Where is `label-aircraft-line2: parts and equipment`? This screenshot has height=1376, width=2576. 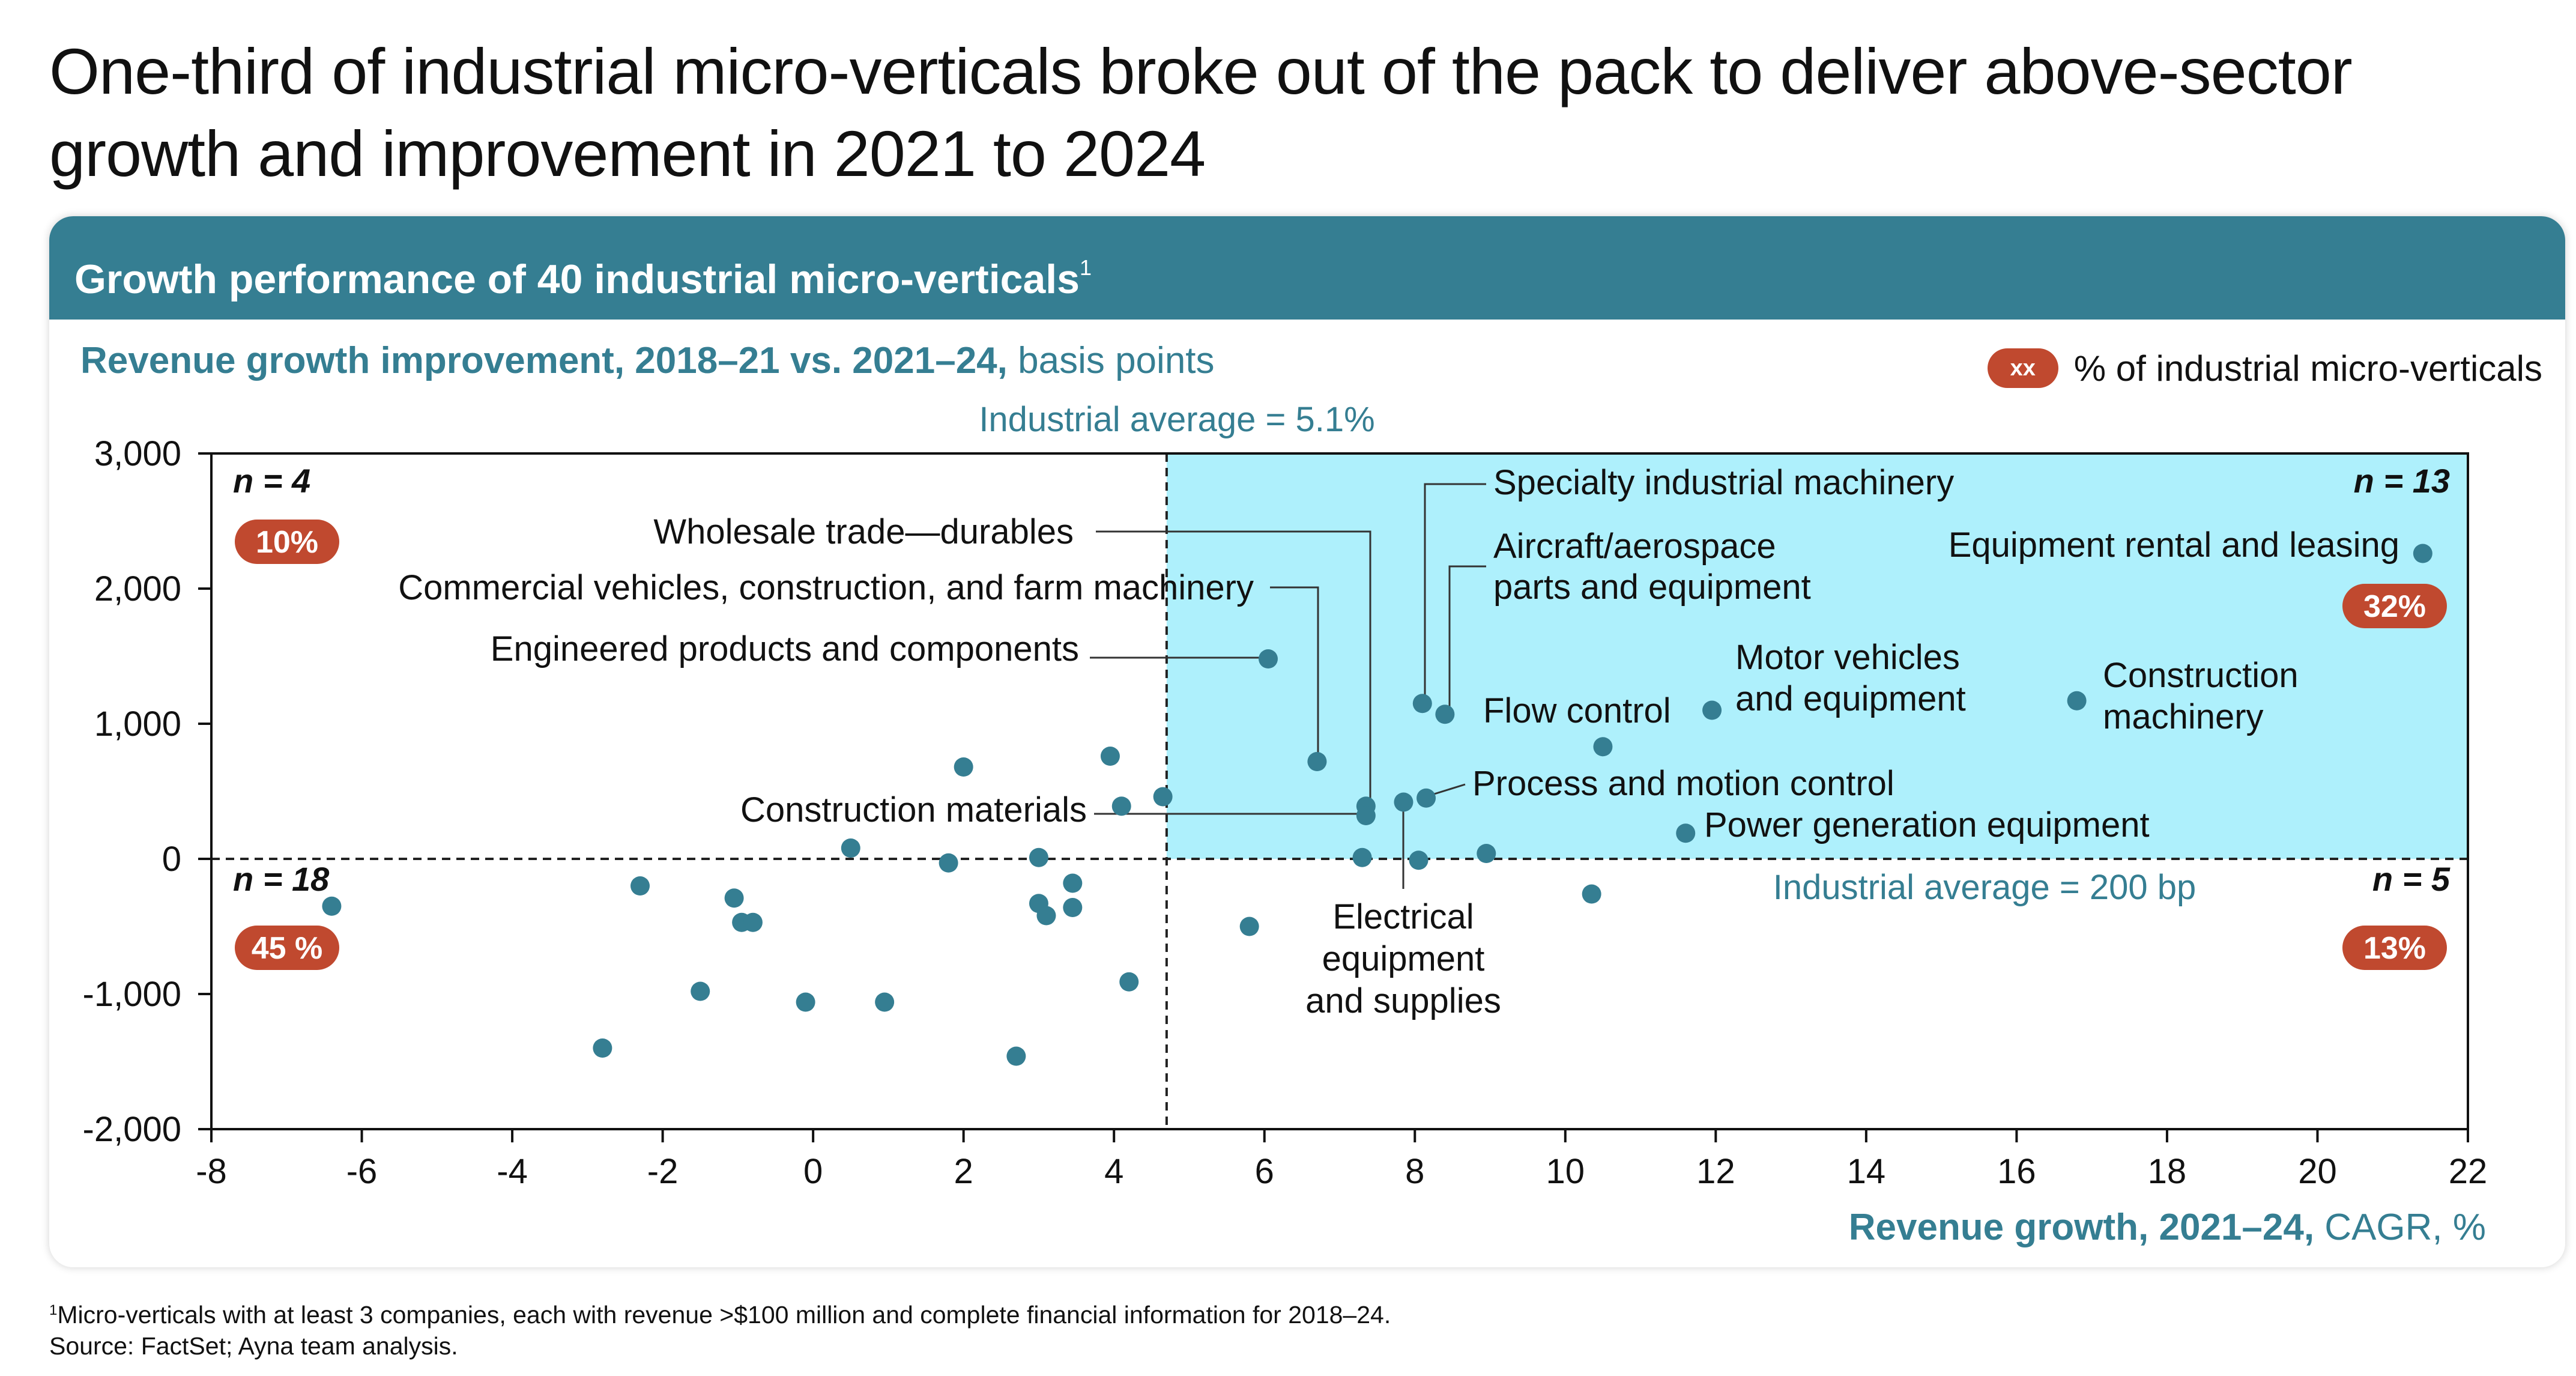
label-aircraft-line2: parts and equipment is located at coordinates (1652, 587).